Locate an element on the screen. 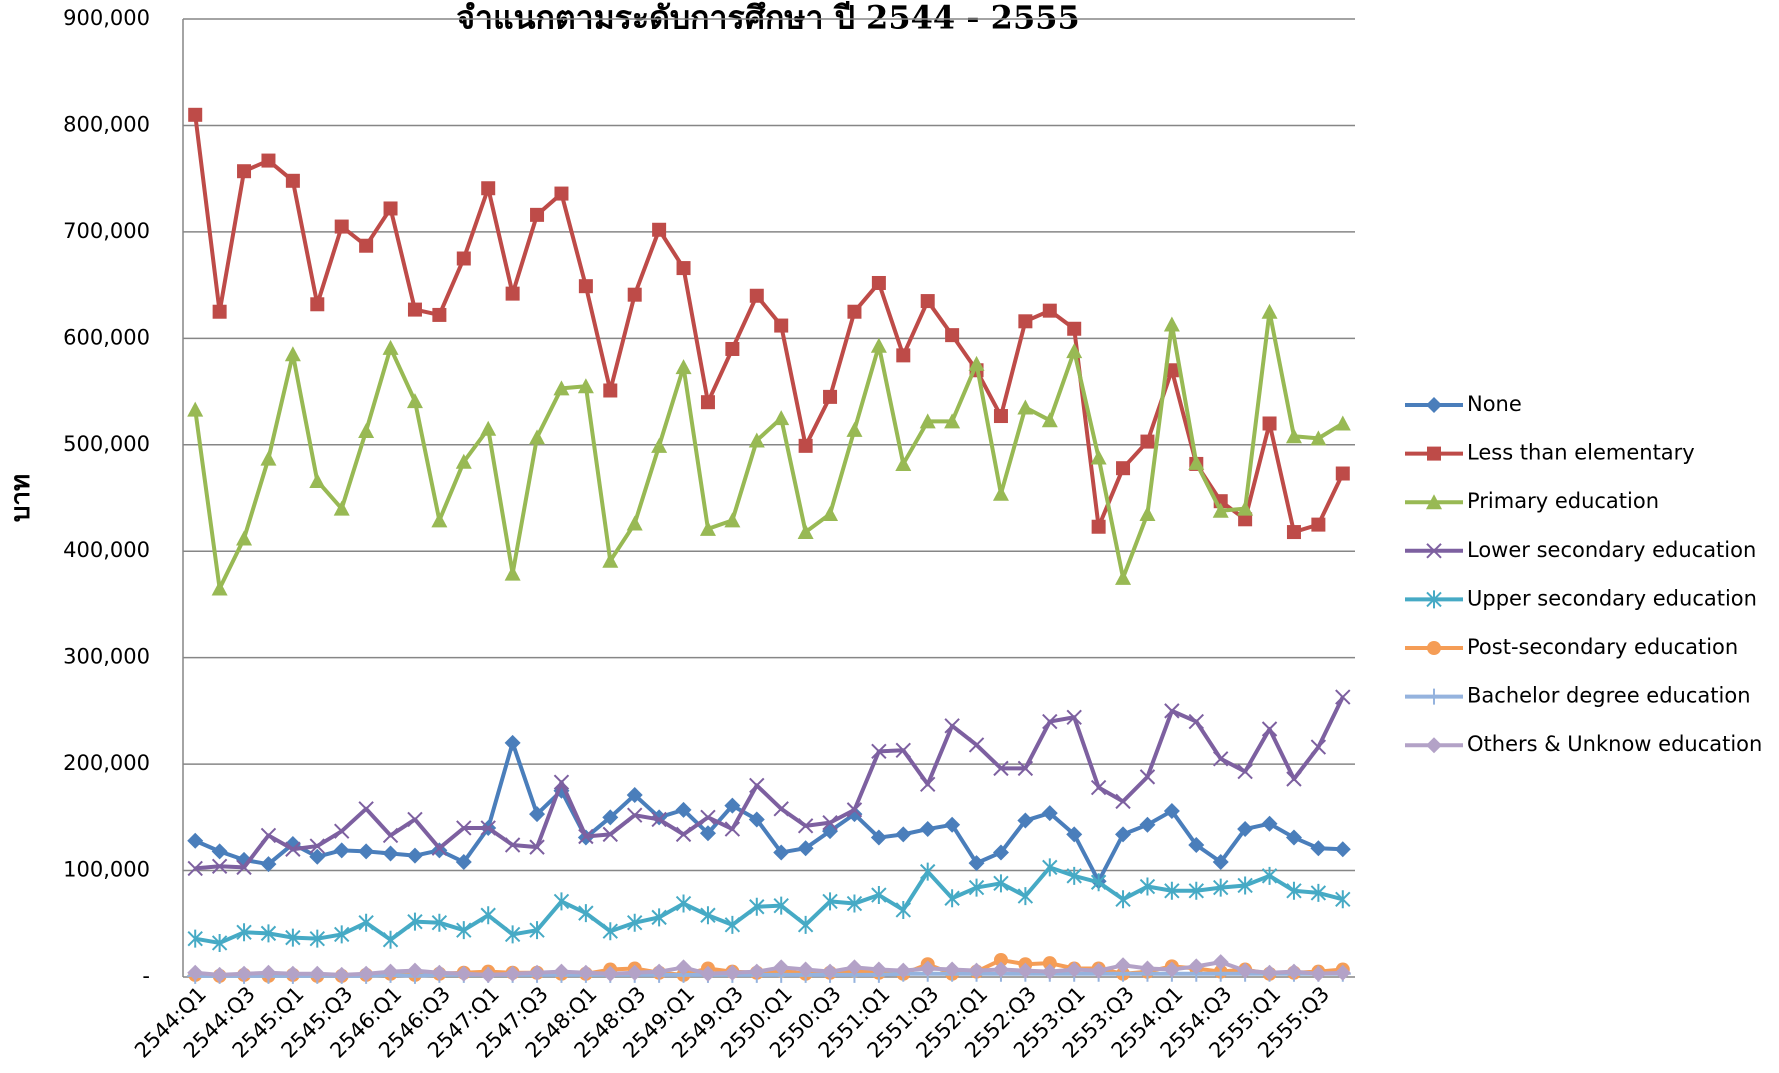 This screenshot has width=1779, height=1073. y-axis-label: บาท is located at coordinates (21, 498).